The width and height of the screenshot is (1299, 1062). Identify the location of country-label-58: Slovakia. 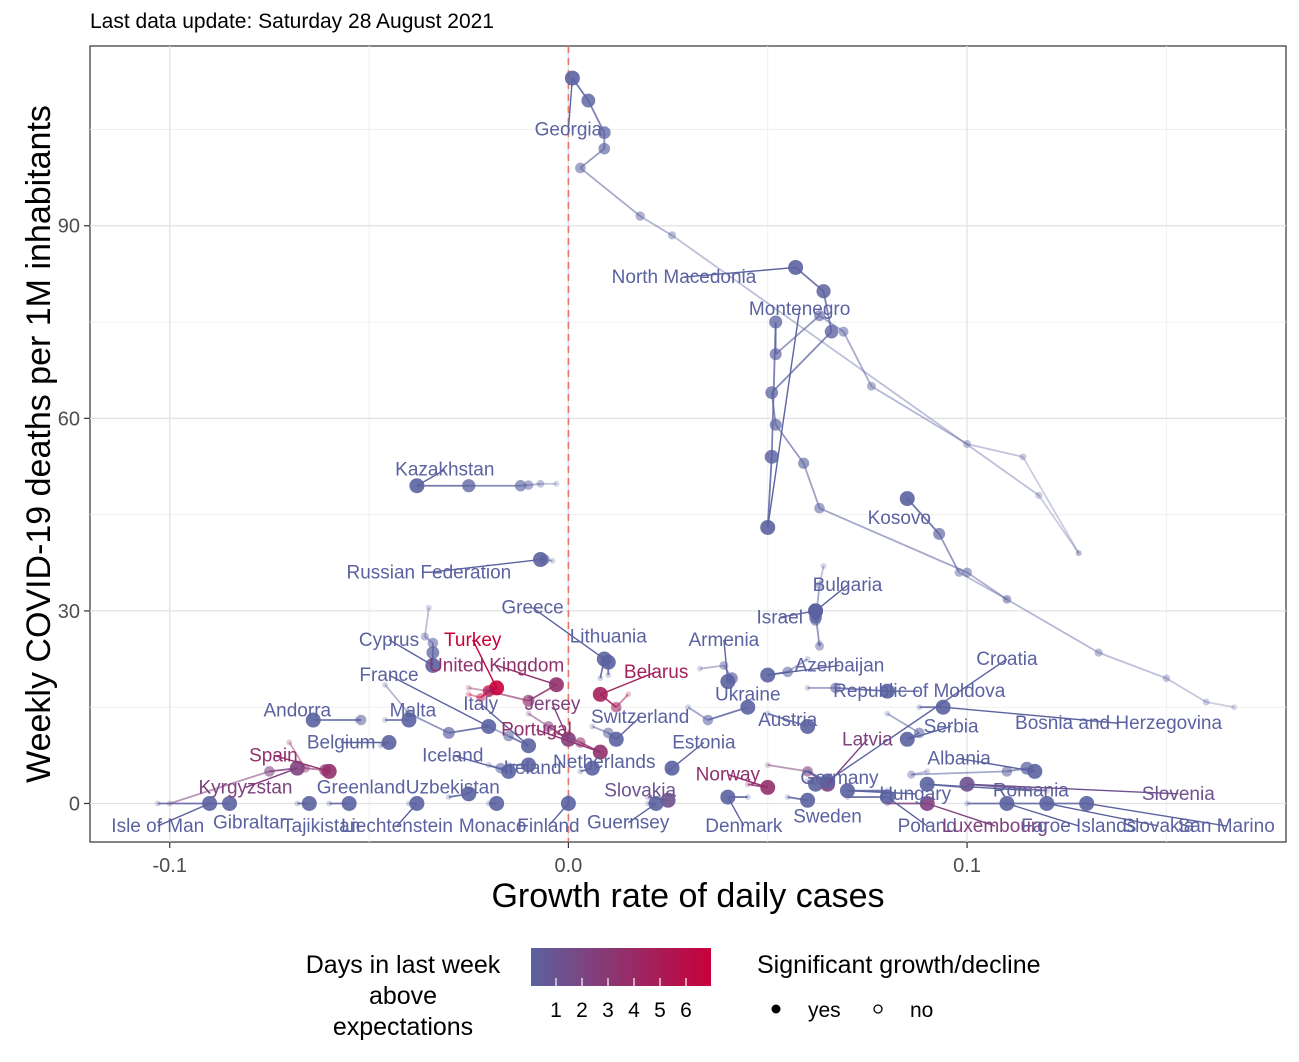
(1159, 826).